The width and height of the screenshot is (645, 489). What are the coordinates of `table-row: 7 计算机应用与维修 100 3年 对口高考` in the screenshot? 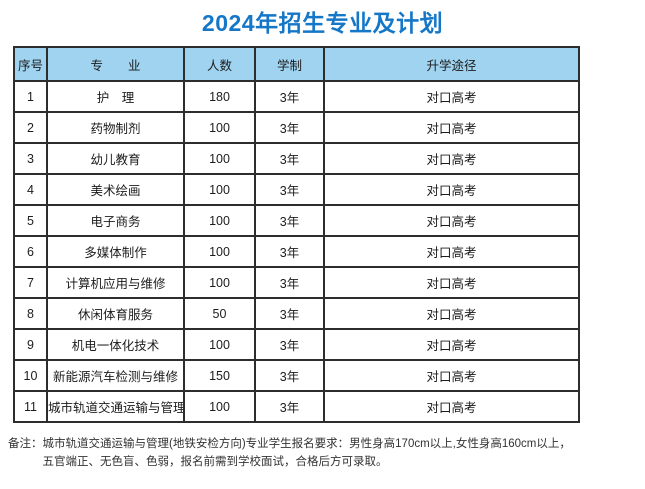 It's located at (296, 282).